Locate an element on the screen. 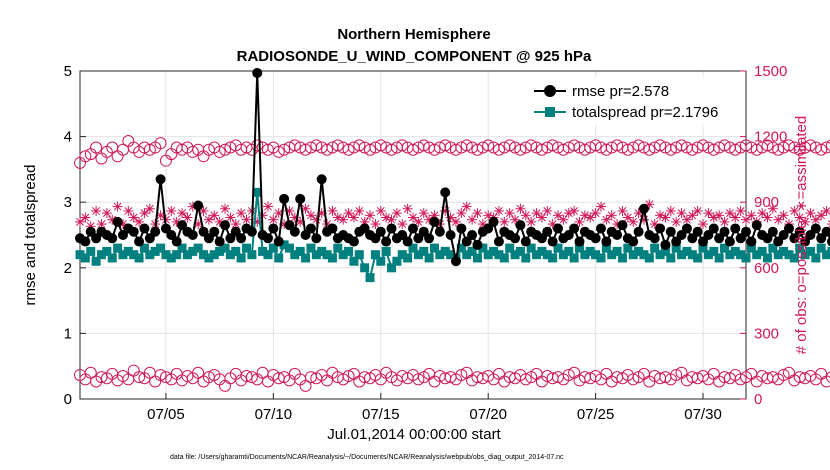 This screenshot has width=830, height=470. y-axis-label: rmse and totalspread is located at coordinates (30, 235).